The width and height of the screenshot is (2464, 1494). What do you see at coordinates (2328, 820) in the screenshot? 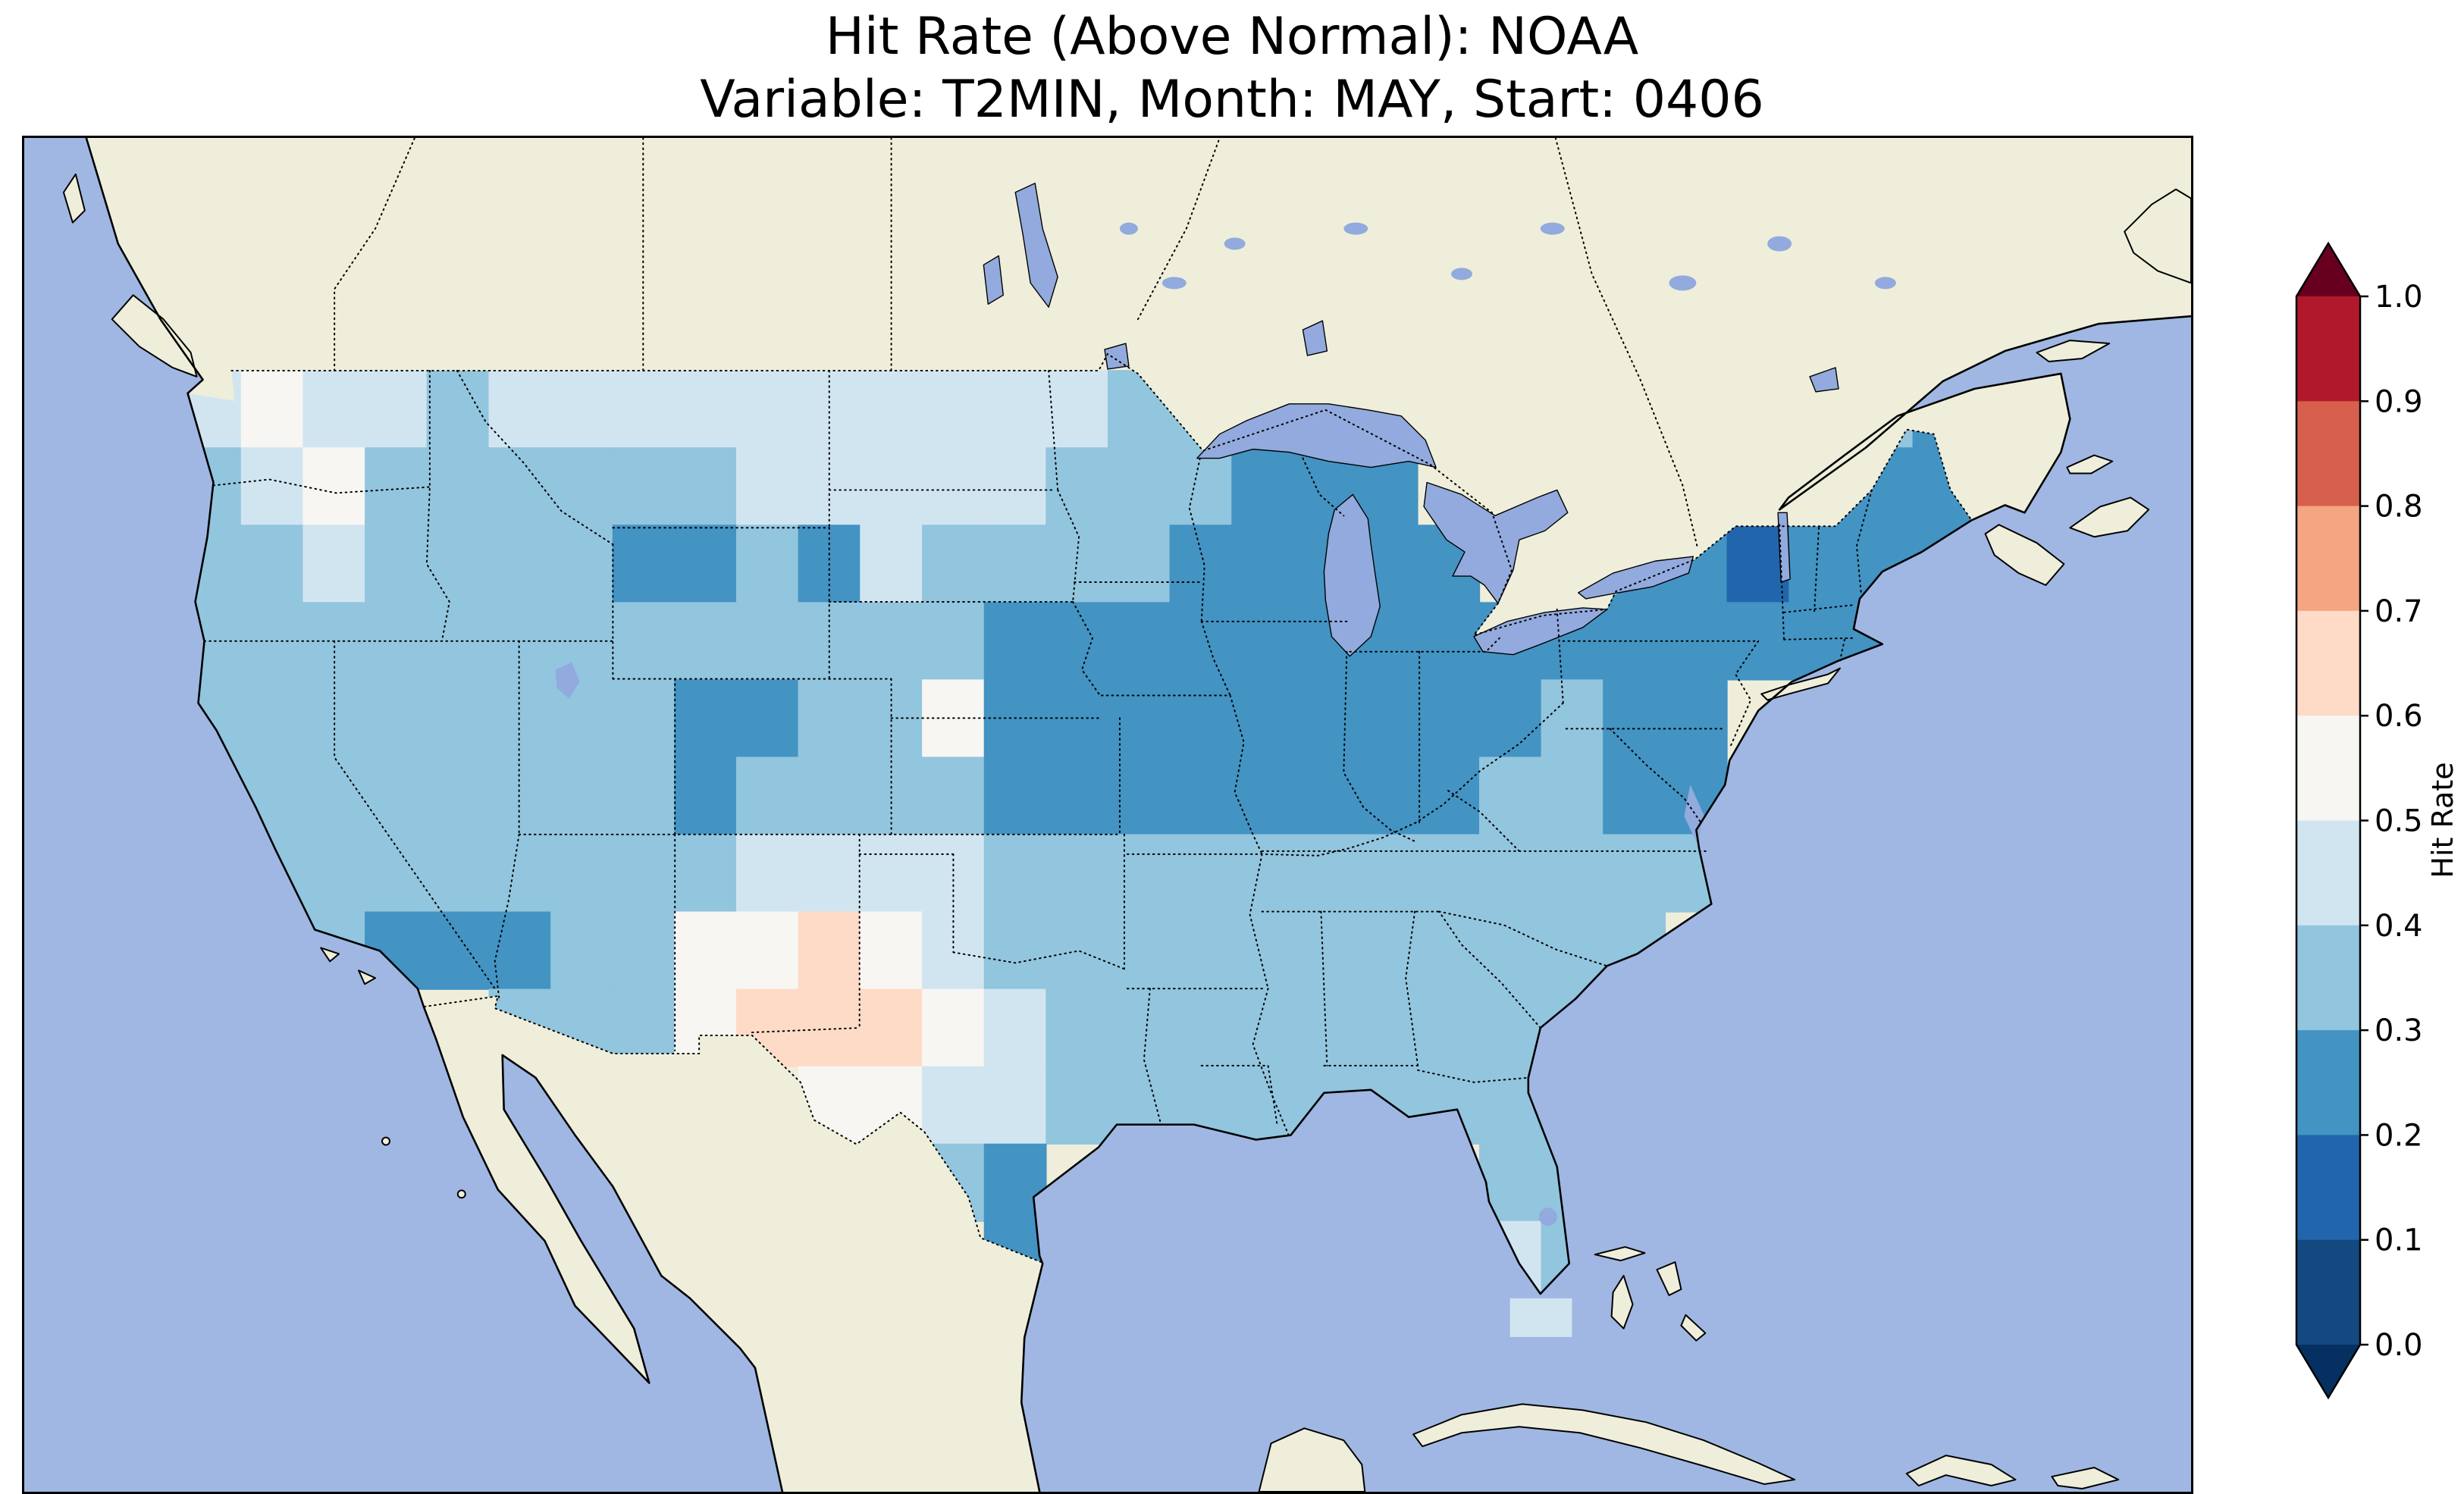
I see `colorbar-bands` at bounding box center [2328, 820].